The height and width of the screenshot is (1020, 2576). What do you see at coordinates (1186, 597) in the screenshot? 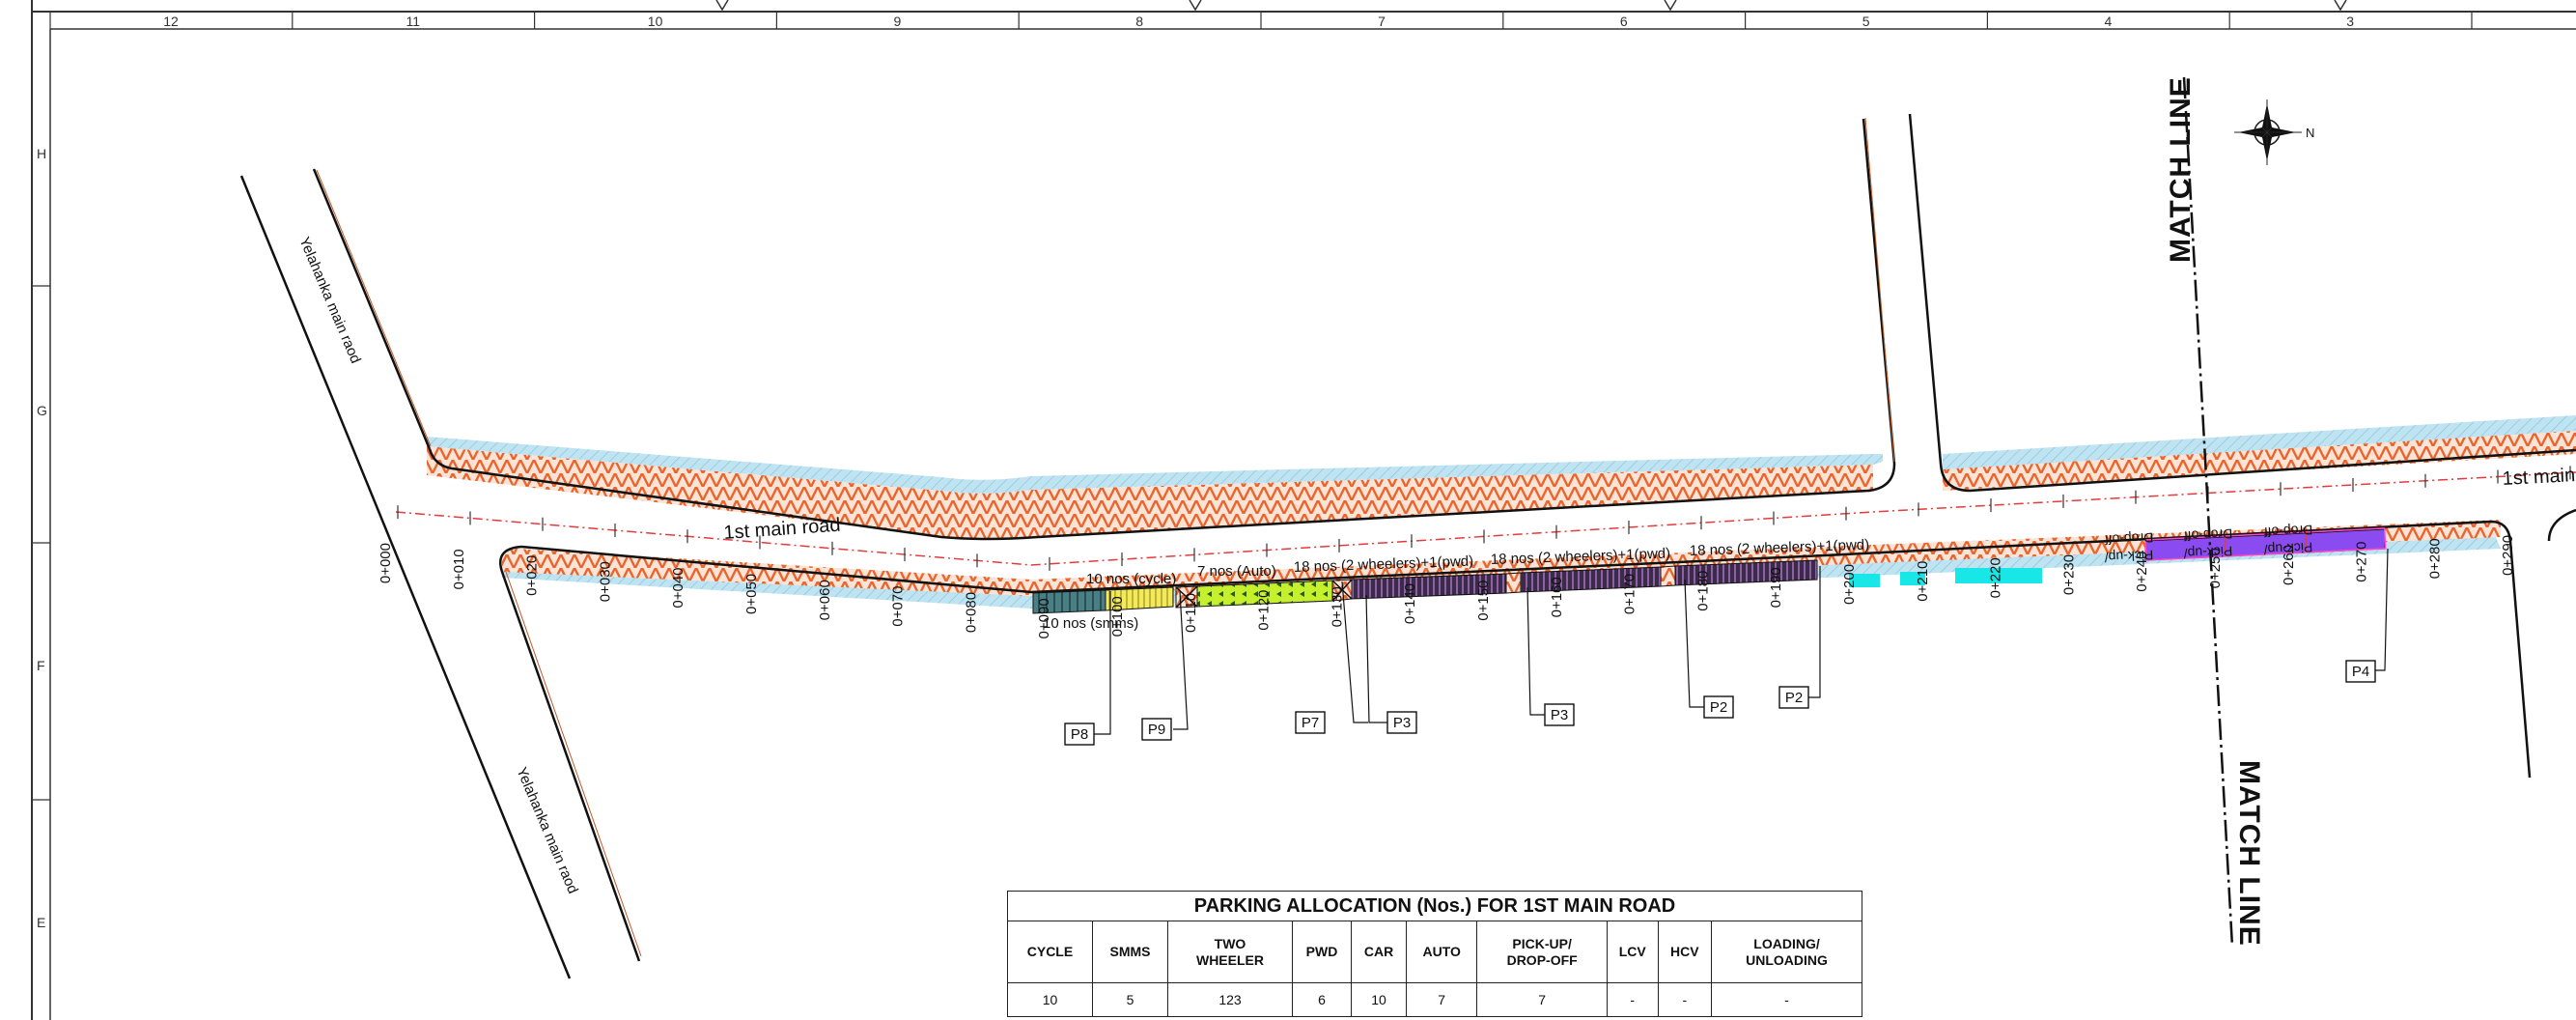
I see `pwd-marker-a` at bounding box center [1186, 597].